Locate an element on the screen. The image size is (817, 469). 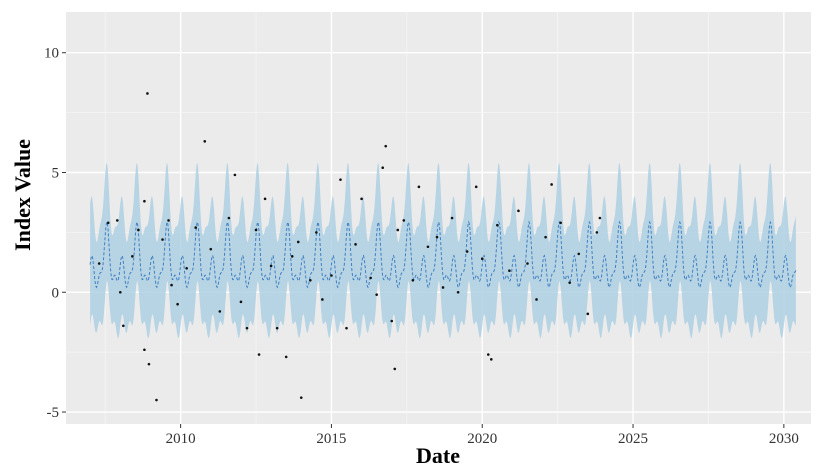
y-tick-label: -5 is located at coordinates (53, 413).